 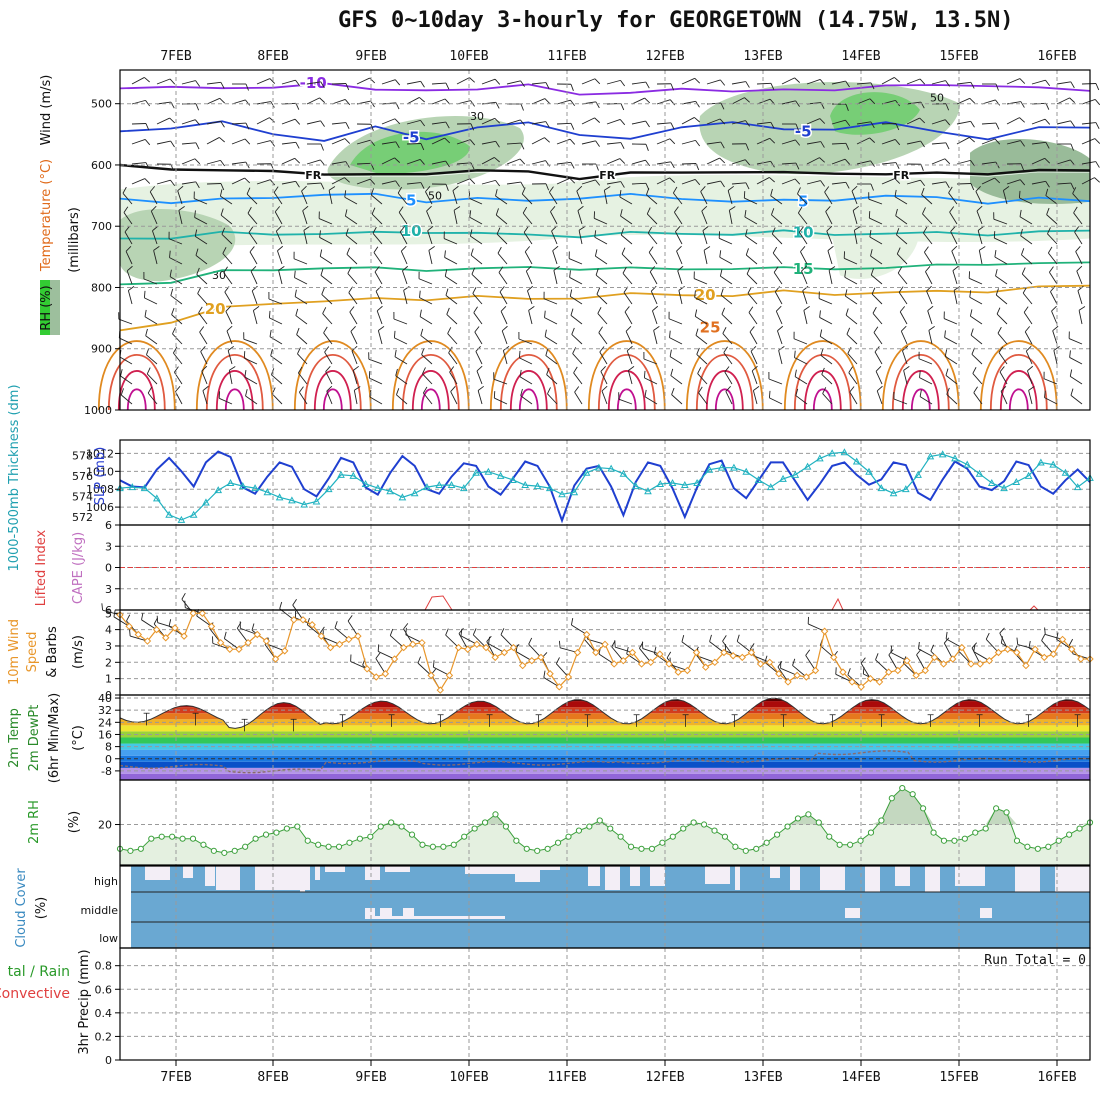 What do you see at coordinates (175, 56) in the screenshot?
I see `date-label-top: 7FEB` at bounding box center [175, 56].